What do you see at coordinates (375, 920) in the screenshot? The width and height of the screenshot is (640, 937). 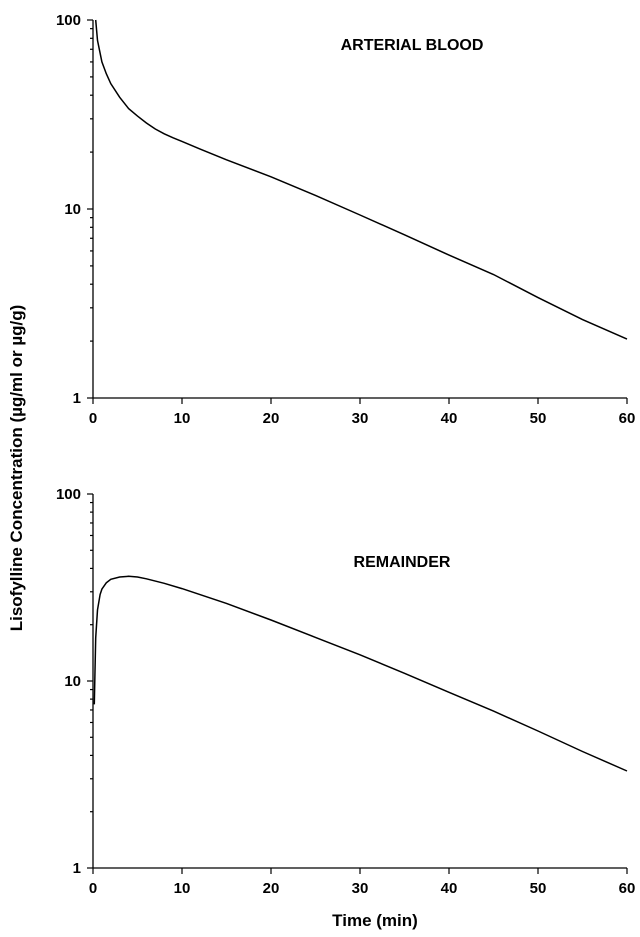 I see `x-axis-title: Time (min)` at bounding box center [375, 920].